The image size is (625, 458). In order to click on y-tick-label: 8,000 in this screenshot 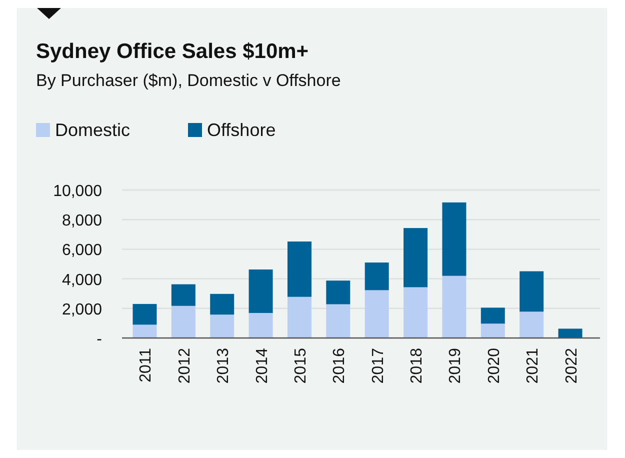, I will do `click(82, 221)`.